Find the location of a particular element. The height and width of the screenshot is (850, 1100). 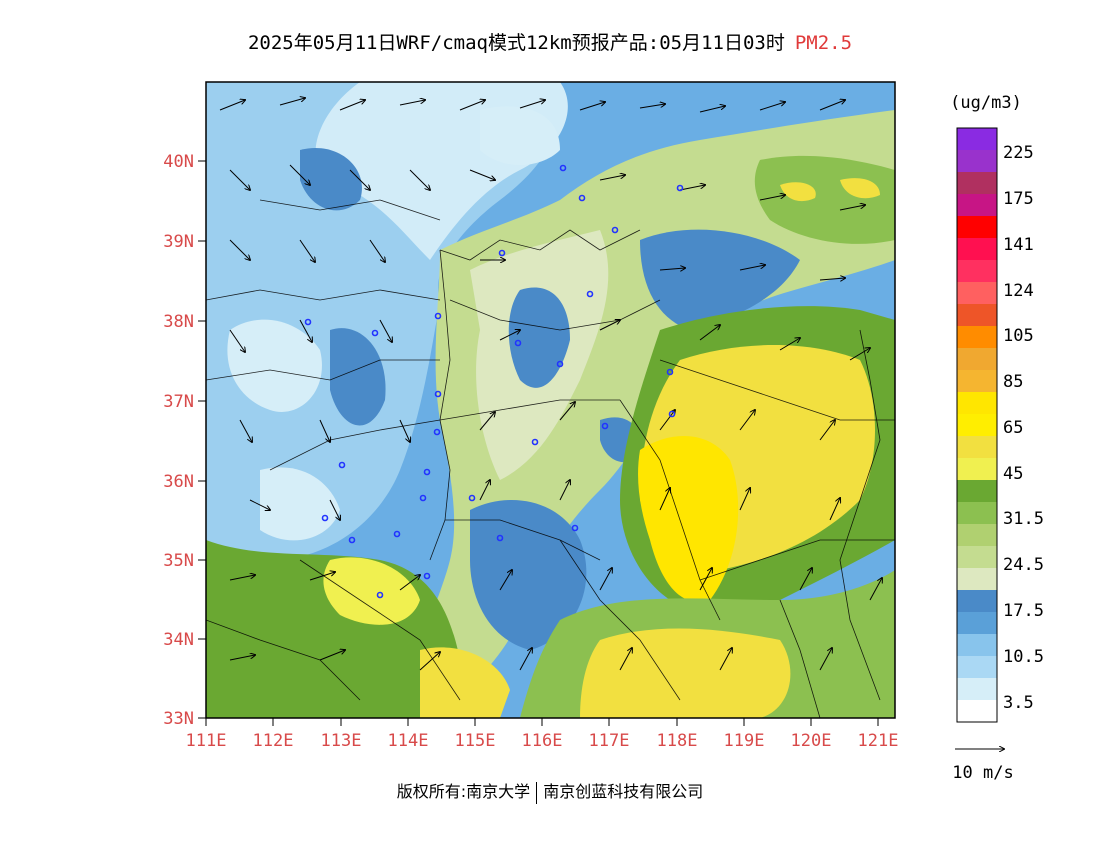

lon-label-115: 115E is located at coordinates (475, 741).